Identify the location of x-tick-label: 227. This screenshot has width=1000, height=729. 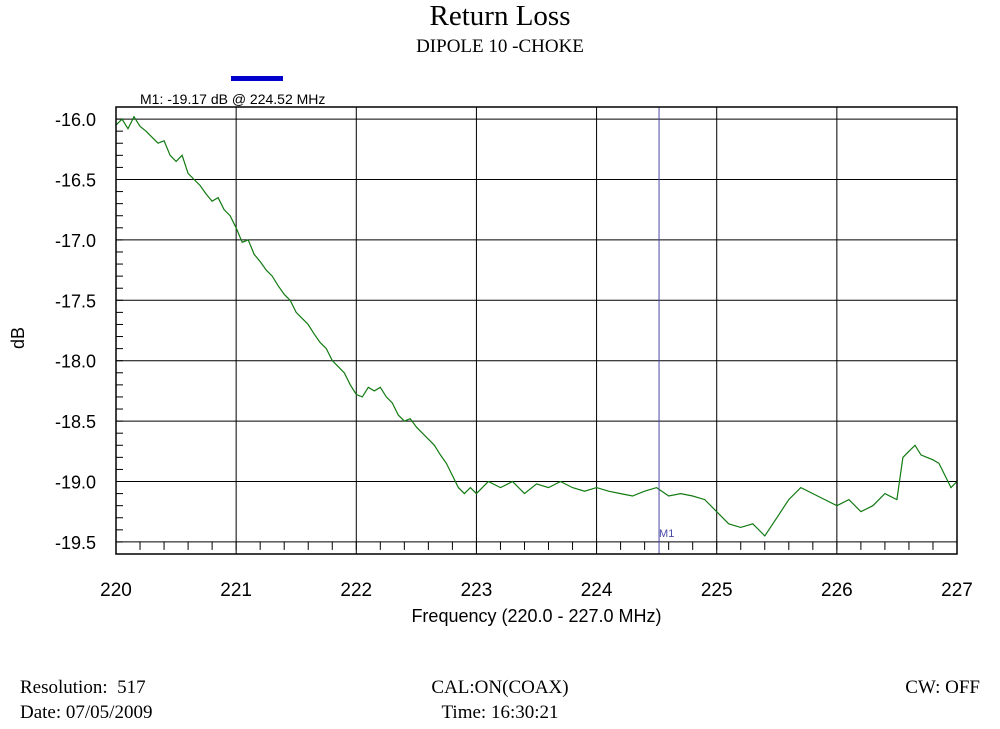
(957, 590).